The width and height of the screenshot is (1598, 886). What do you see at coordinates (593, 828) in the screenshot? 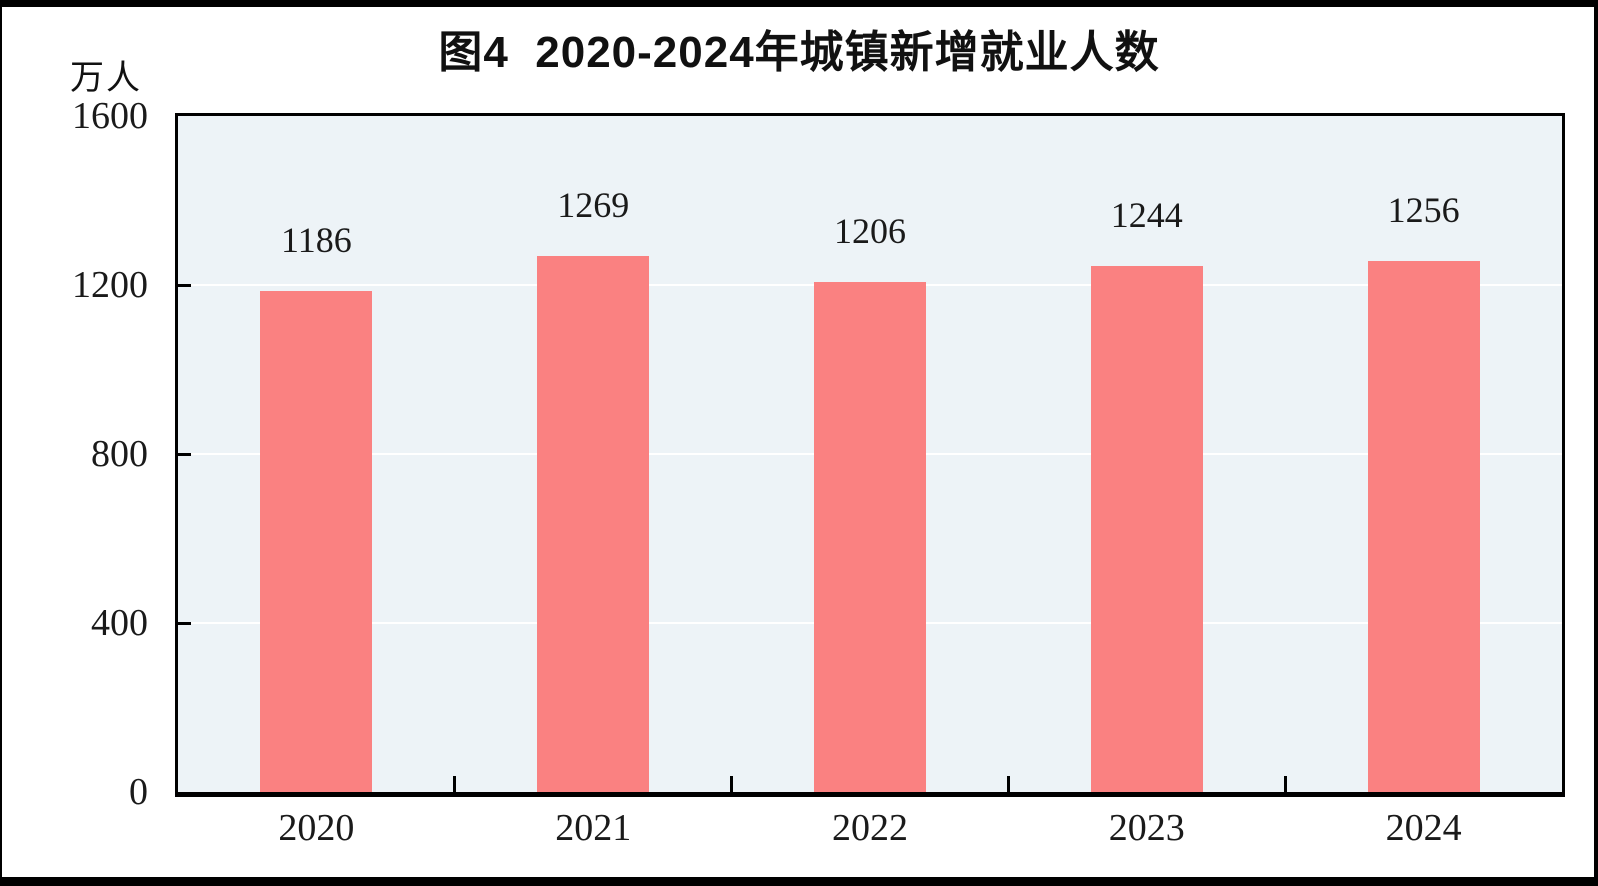
I see `x-axis-label-2021: 2021` at bounding box center [593, 828].